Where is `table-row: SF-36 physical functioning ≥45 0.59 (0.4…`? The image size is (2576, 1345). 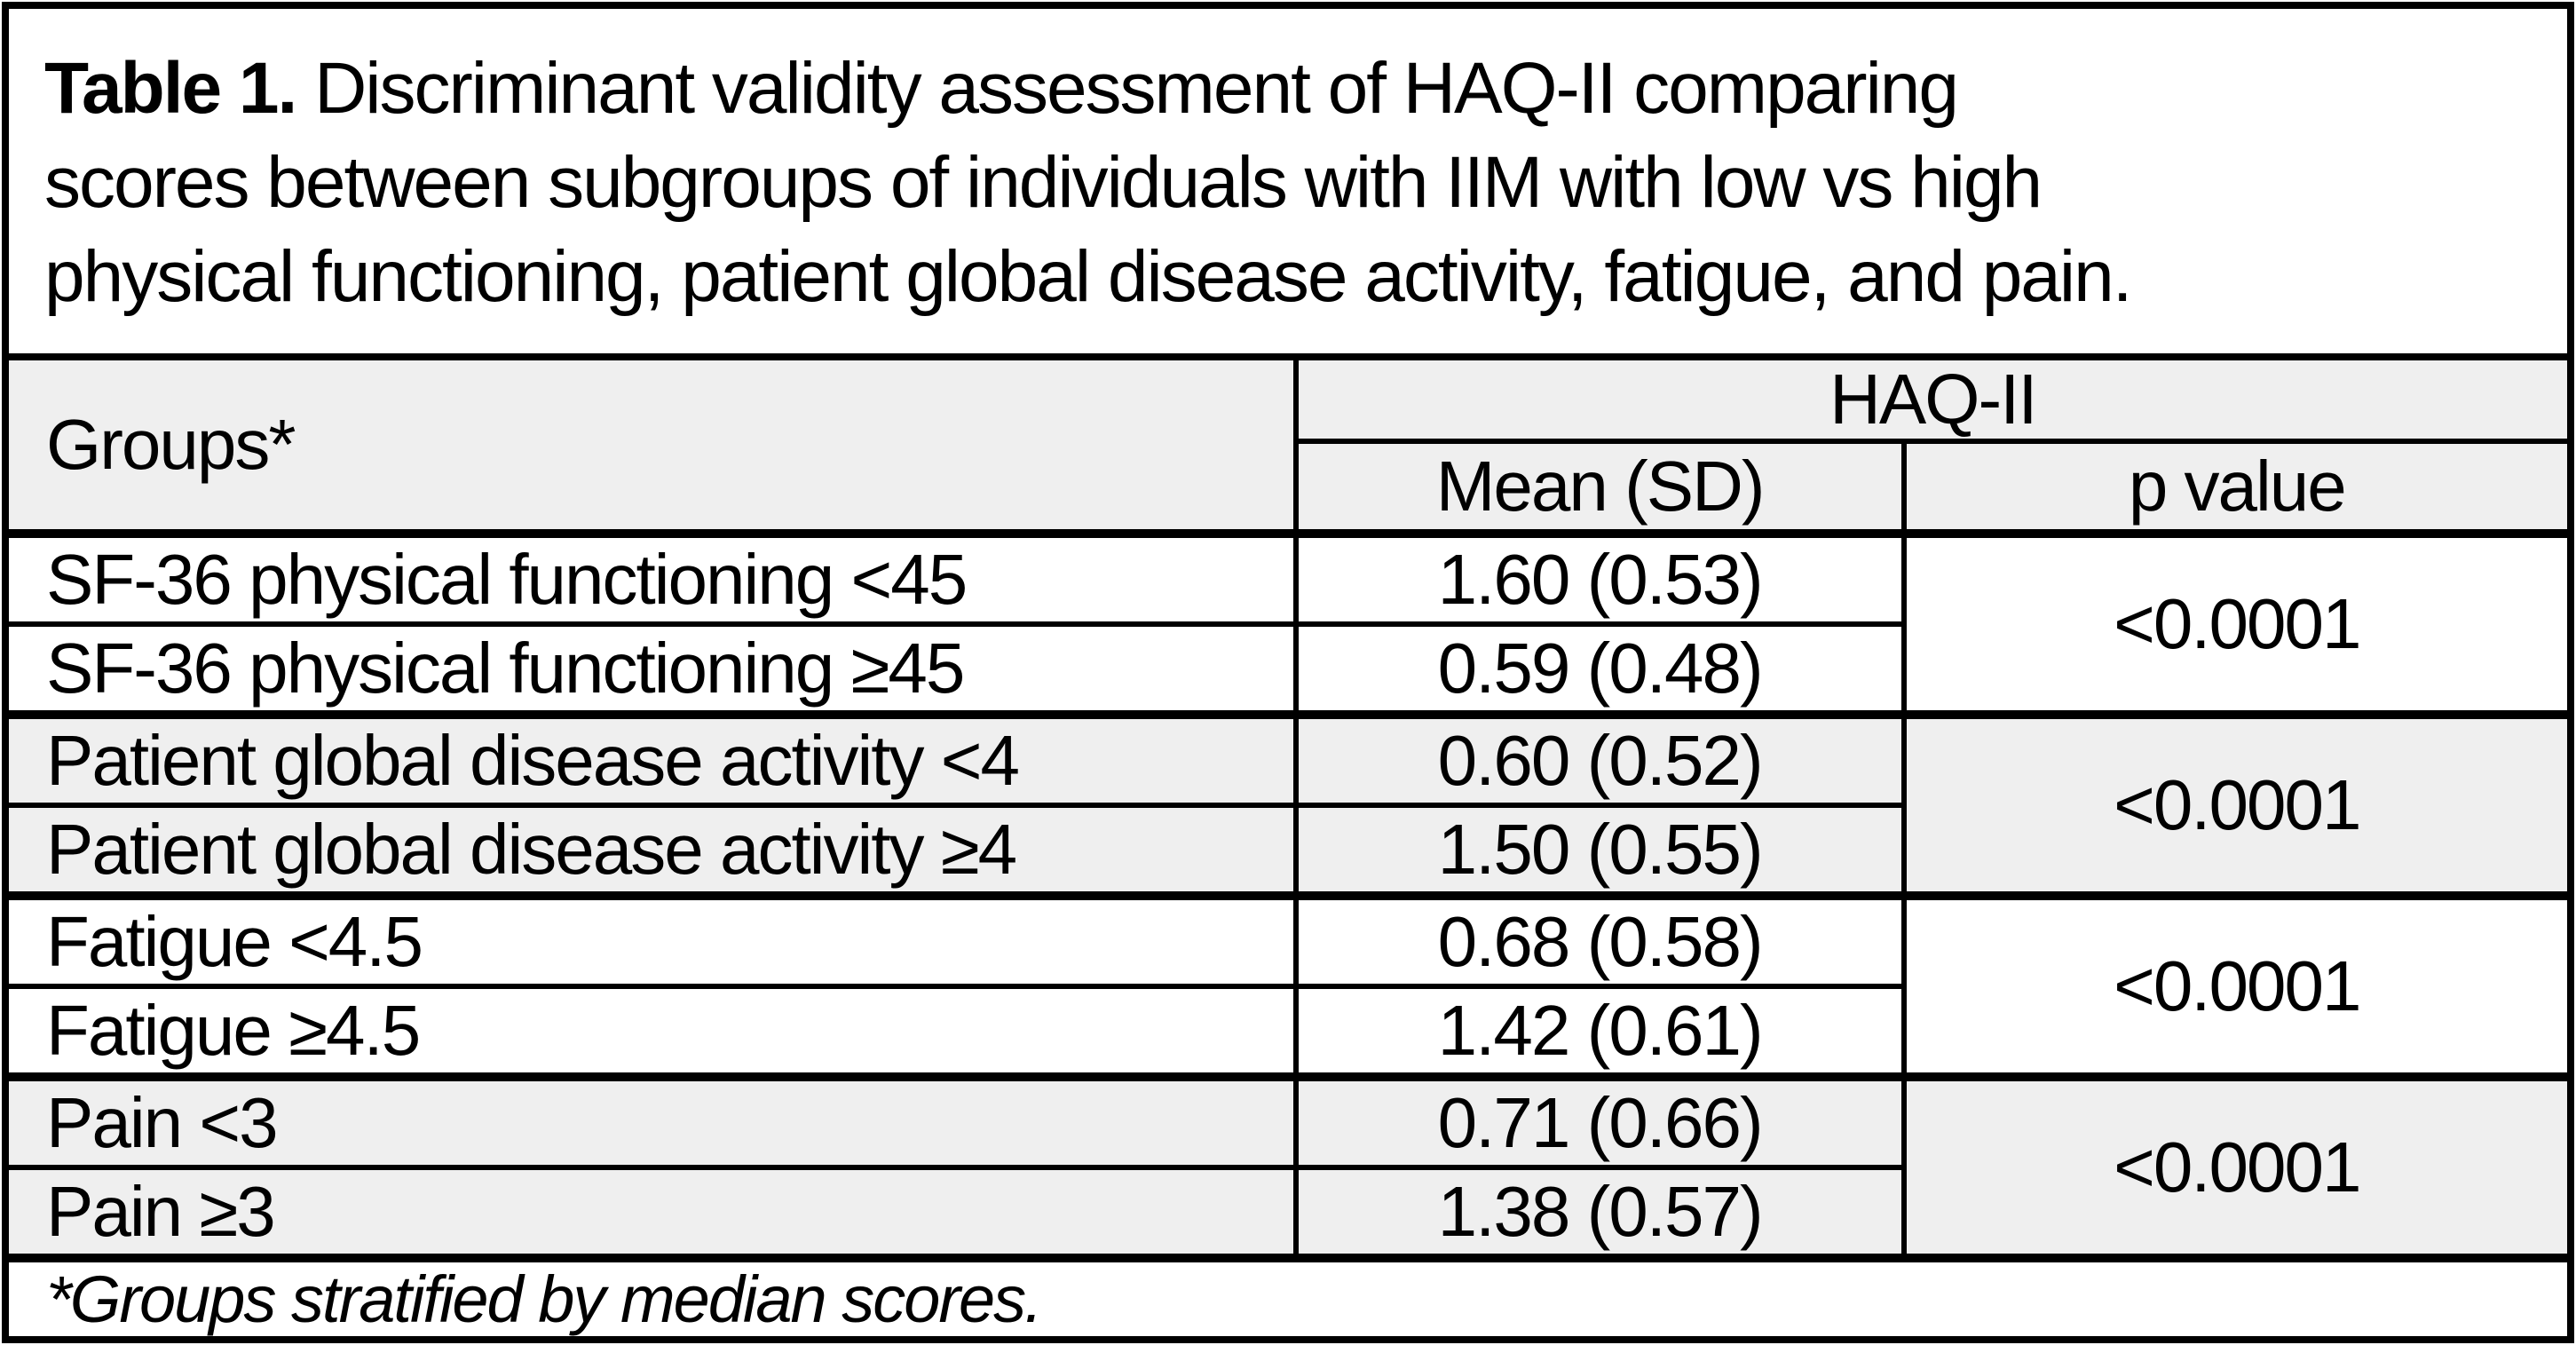
table-row: SF-36 physical functioning ≥45 0.59 (0.4… is located at coordinates (1287, 669).